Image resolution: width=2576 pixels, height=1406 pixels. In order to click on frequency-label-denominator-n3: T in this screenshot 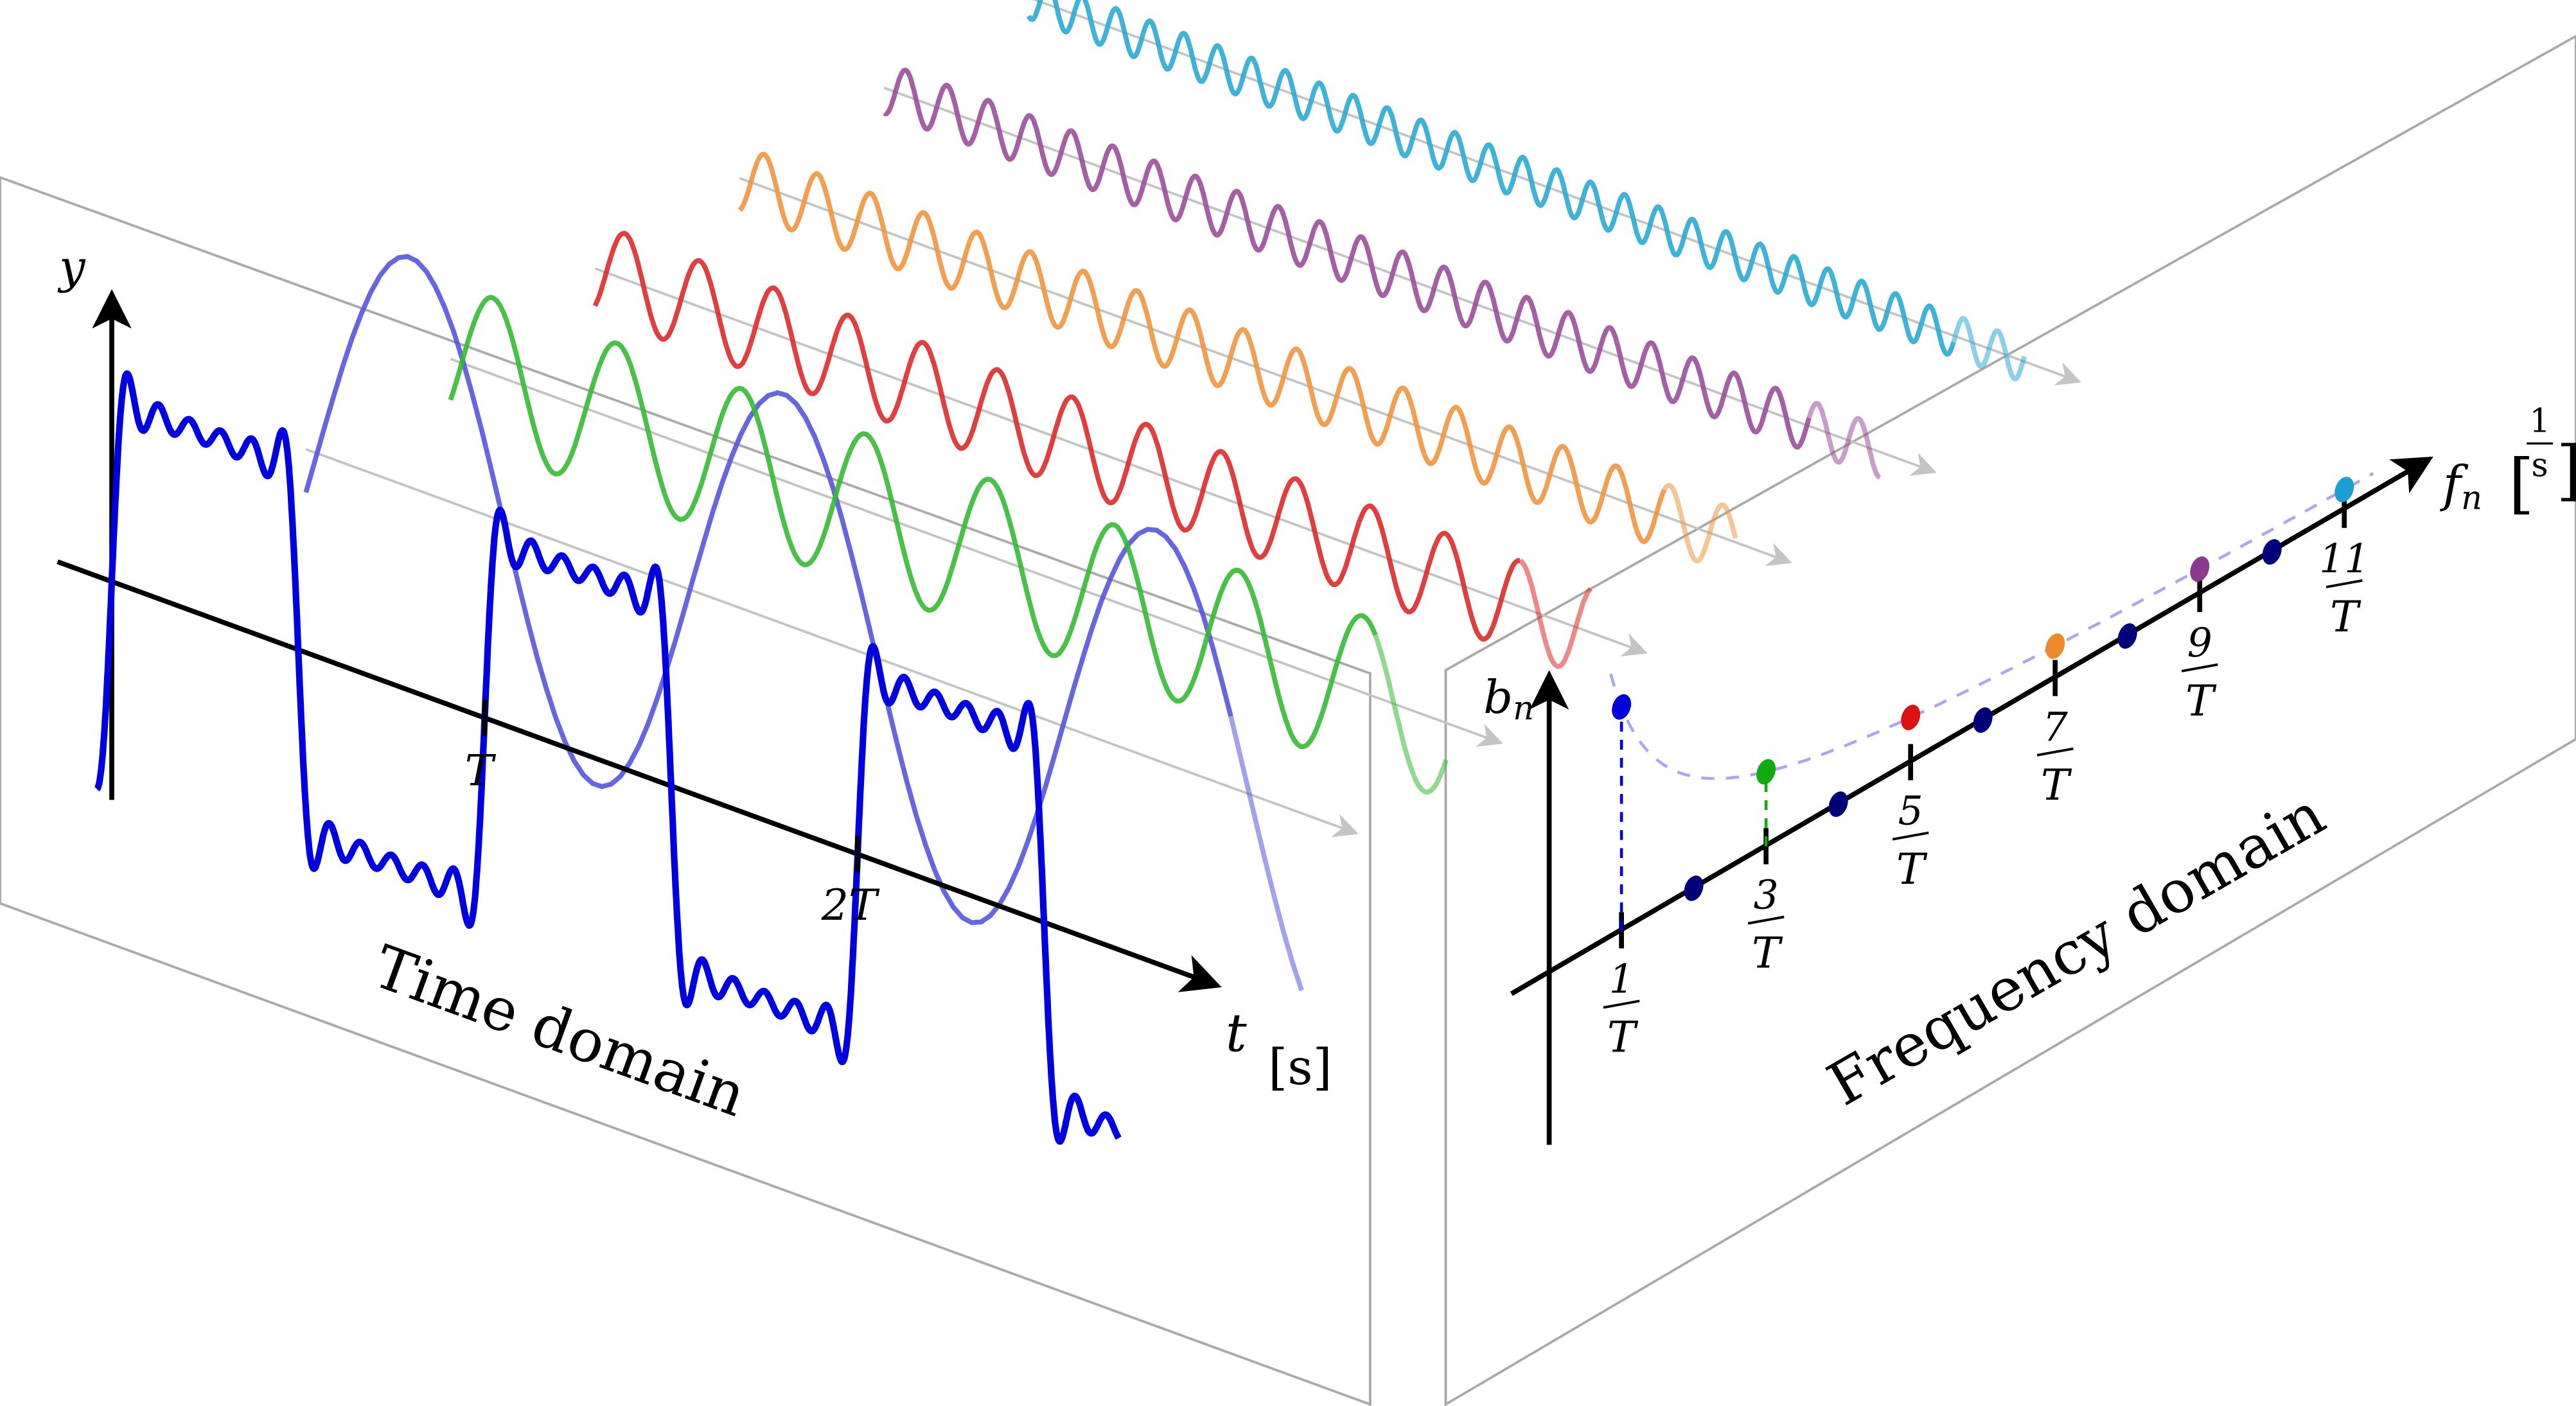, I will do `click(1767, 953)`.